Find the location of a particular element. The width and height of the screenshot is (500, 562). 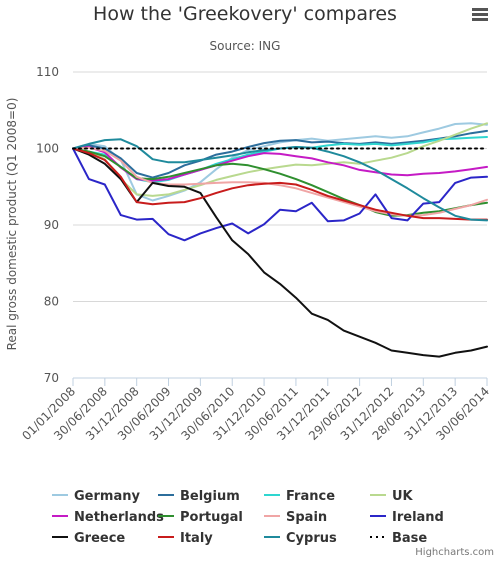

legend-label: Portugal is located at coordinates (211, 517).